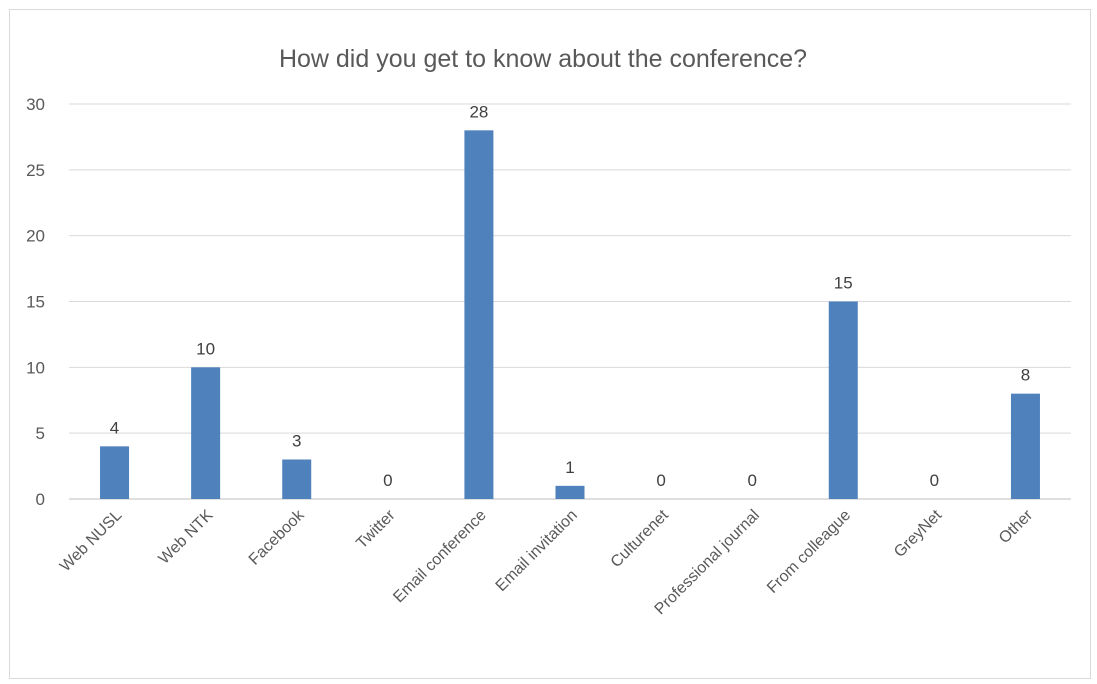 The width and height of the screenshot is (1097, 684). Describe the element at coordinates (35, 367) in the screenshot. I see `y-tick-label: 10` at that location.